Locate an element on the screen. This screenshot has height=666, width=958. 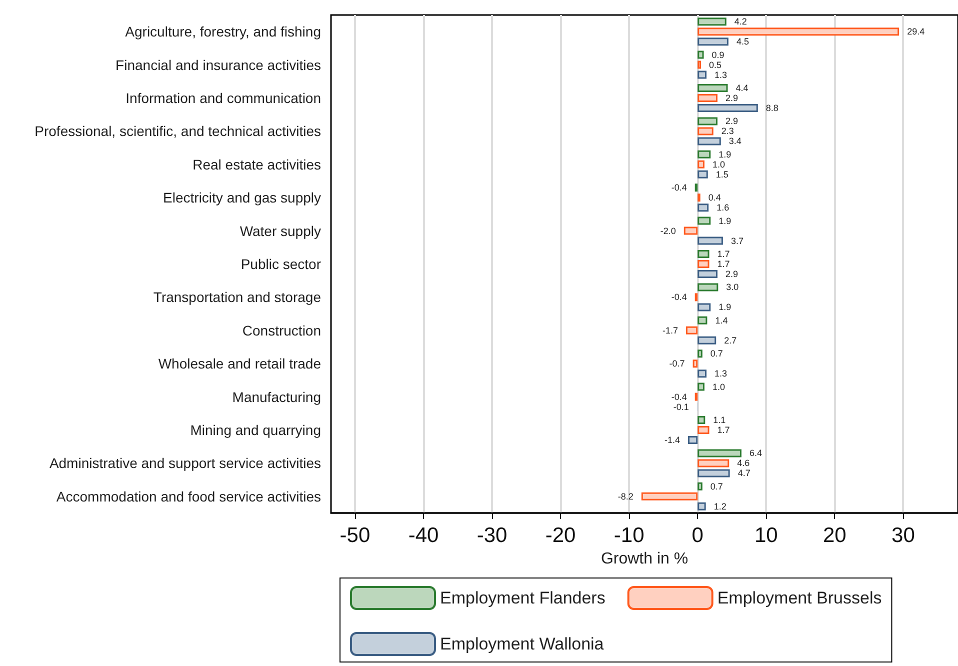
x-tick-label: -10 is located at coordinates (629, 535).